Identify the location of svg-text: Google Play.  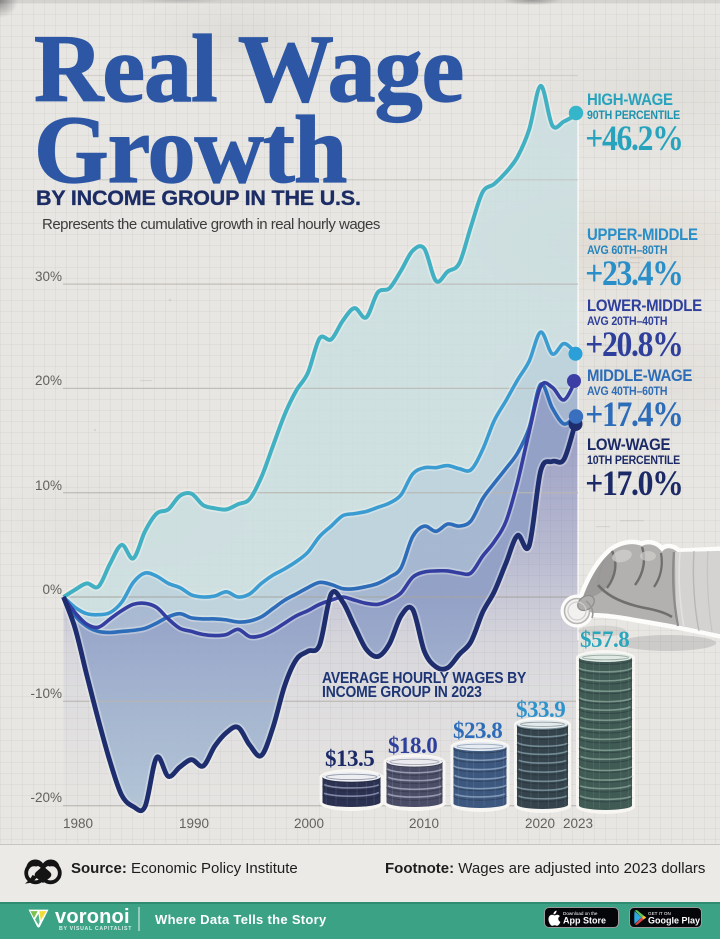
(674, 921).